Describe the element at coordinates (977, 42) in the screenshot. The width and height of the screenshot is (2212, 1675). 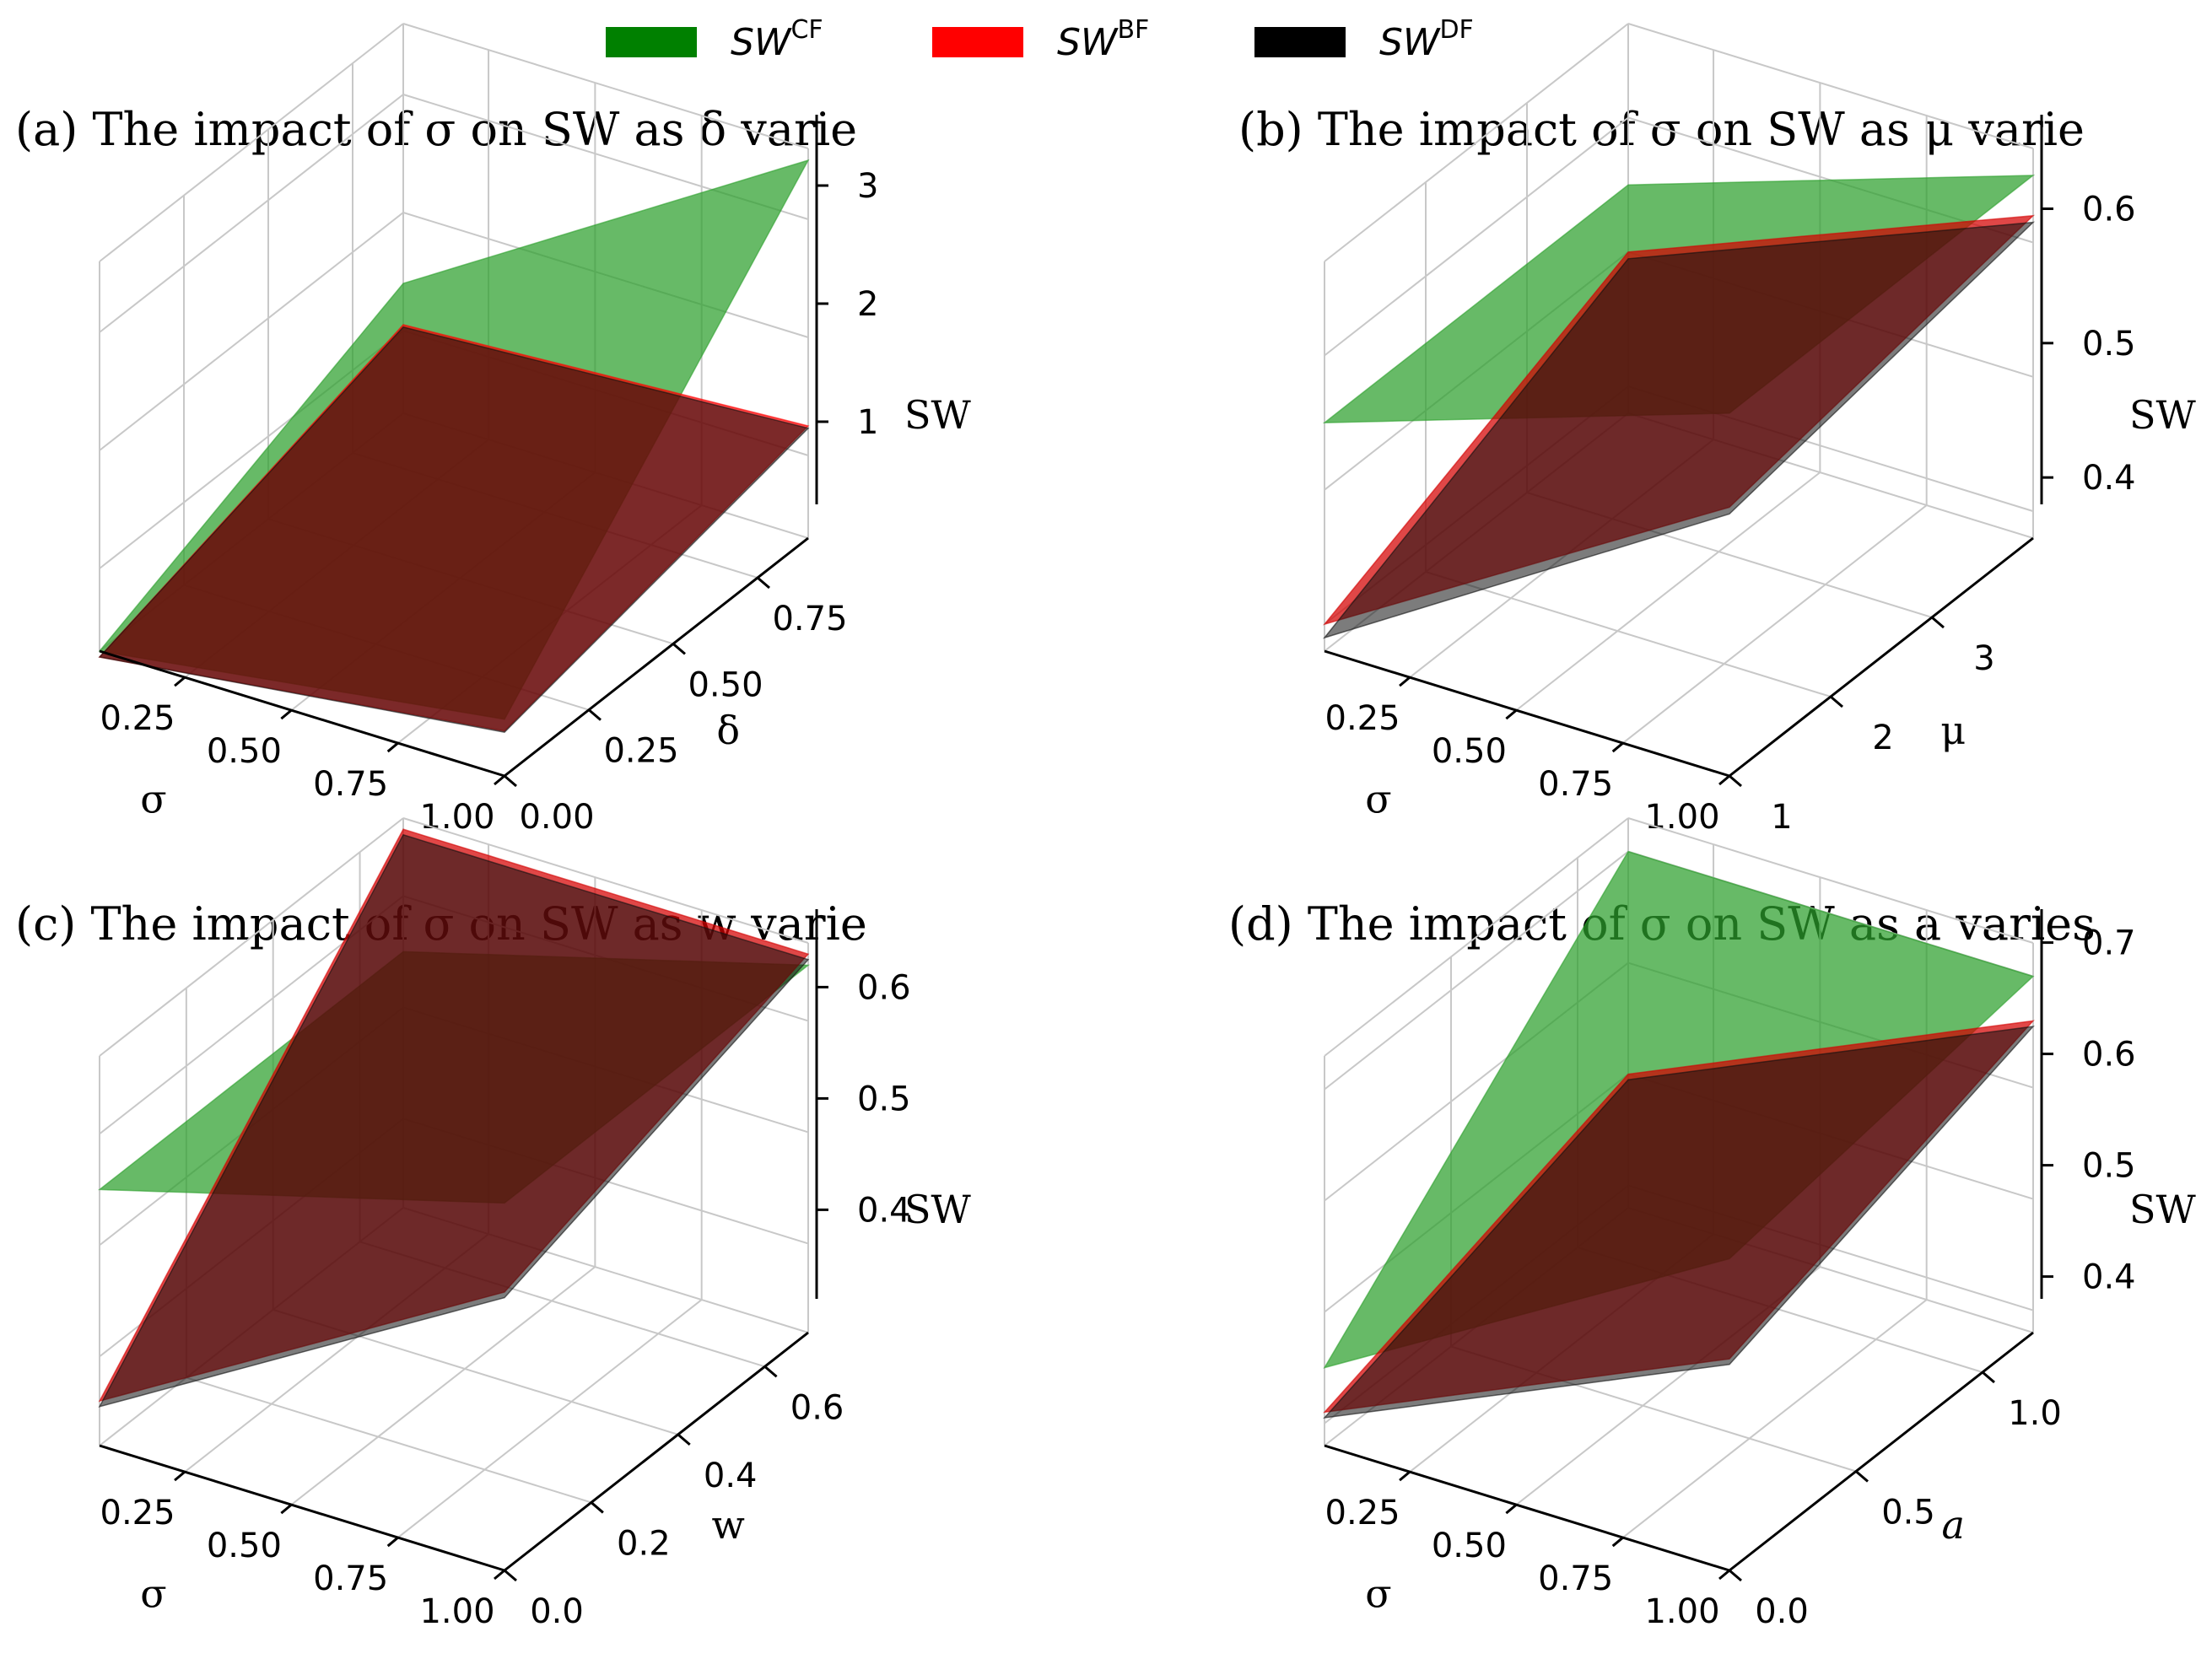
I see `legend-swatch-bf` at that location.